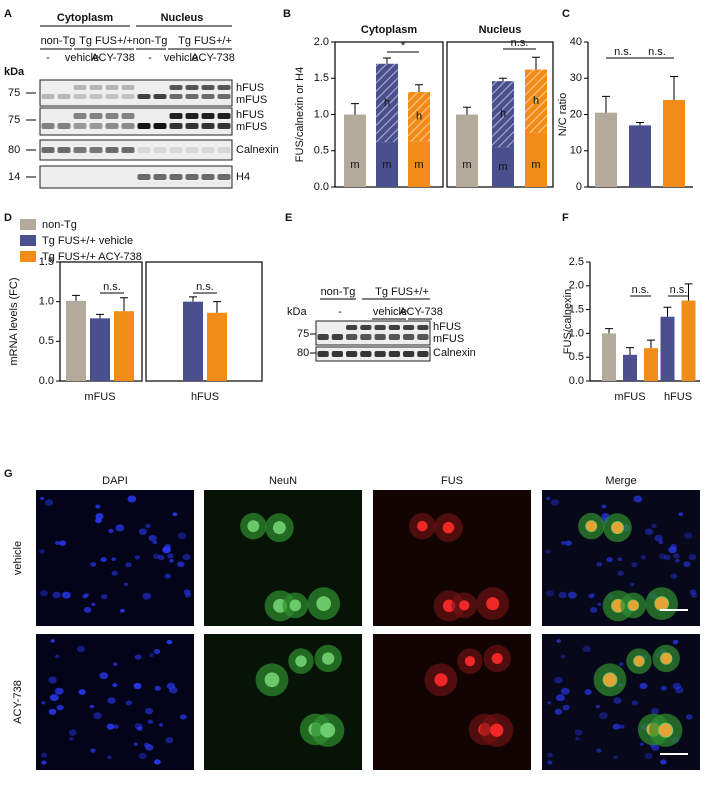 The width and height of the screenshot is (710, 797). I want to click on y-tick-label: 0.5, so click(576, 357).